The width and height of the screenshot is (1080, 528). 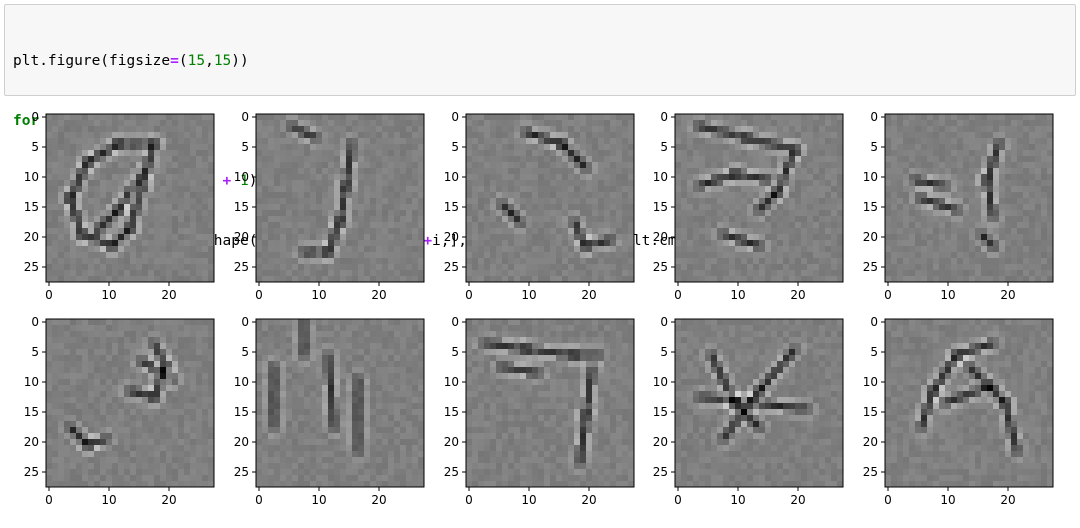 I want to click on code-operator: =, so click(x=174, y=61).